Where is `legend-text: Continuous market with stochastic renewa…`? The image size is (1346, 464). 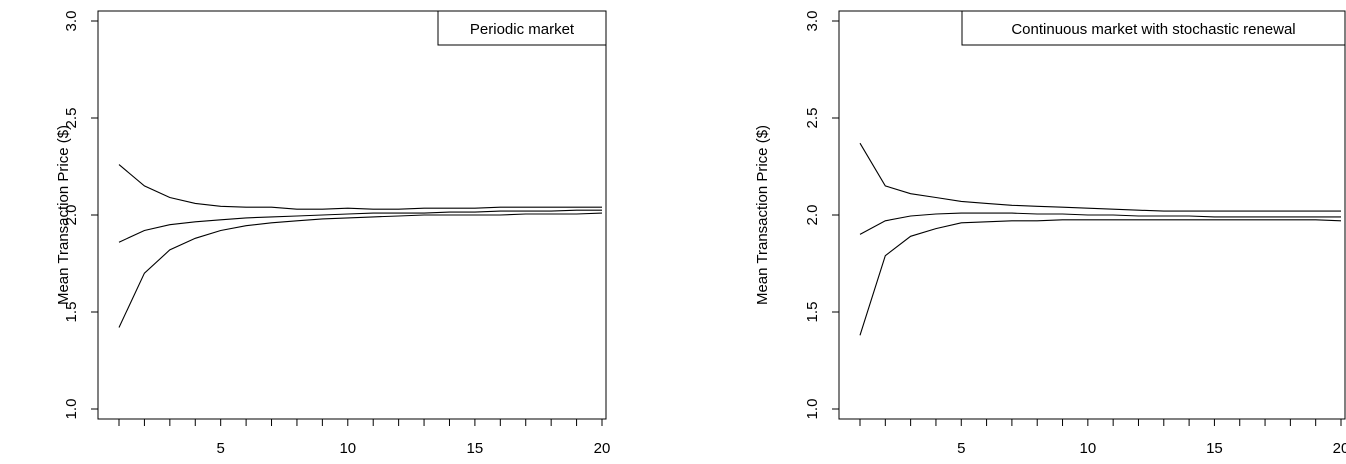
legend-text: Continuous market with stochastic renewa… is located at coordinates (1153, 29).